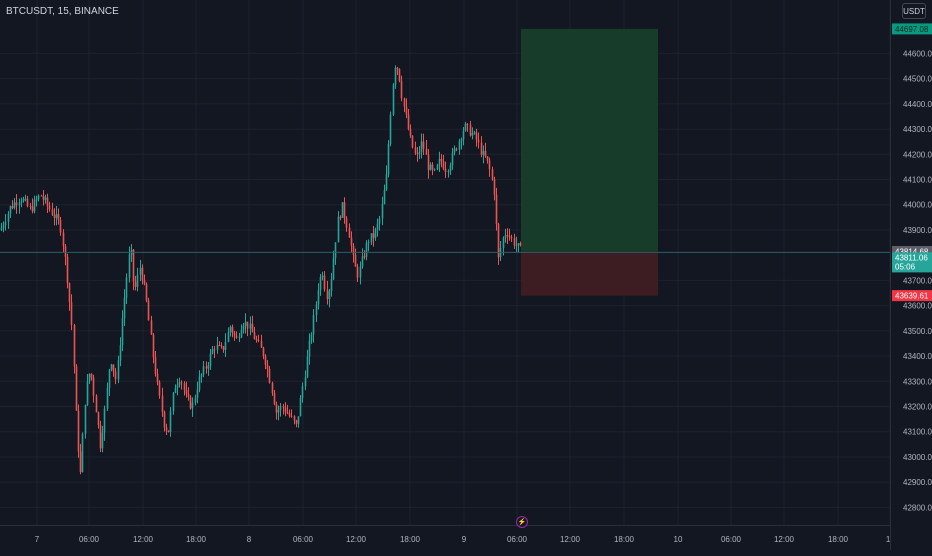 This screenshot has height=556, width=932. I want to click on target-price-tag-label: 44697.08, so click(912, 29).